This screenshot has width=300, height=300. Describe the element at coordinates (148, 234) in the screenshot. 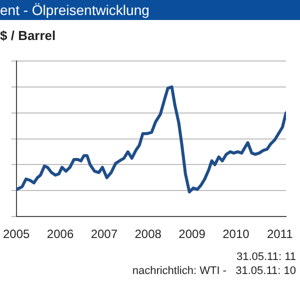

I see `x-tick-label: 2008` at that location.